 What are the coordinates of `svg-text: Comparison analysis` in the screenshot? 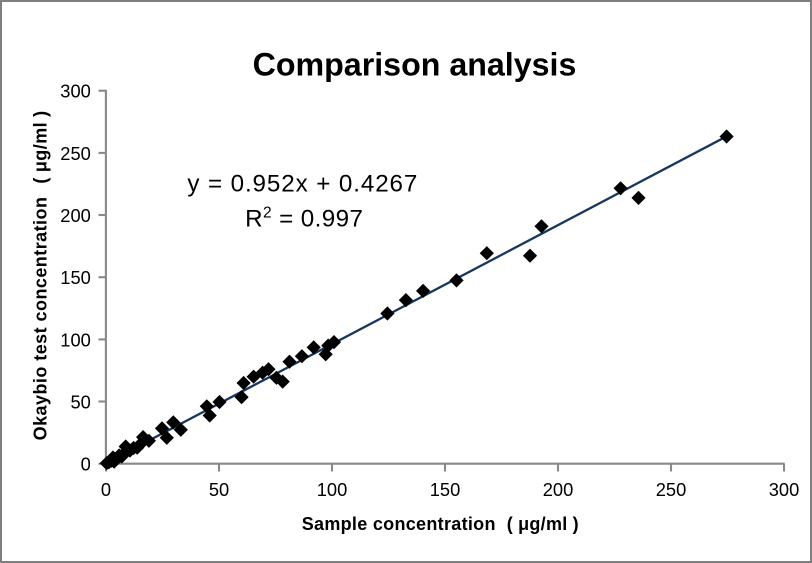 It's located at (415, 65).